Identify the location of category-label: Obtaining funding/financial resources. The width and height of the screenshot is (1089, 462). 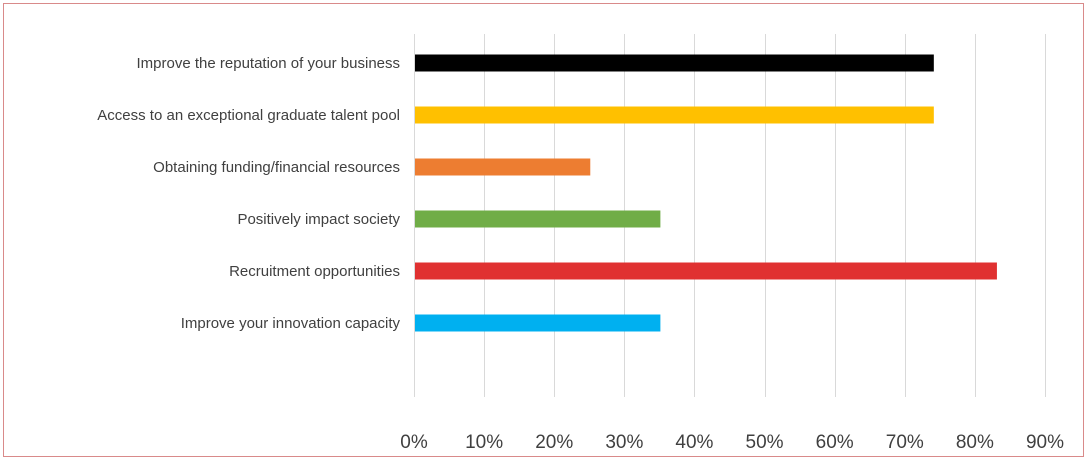
(276, 167).